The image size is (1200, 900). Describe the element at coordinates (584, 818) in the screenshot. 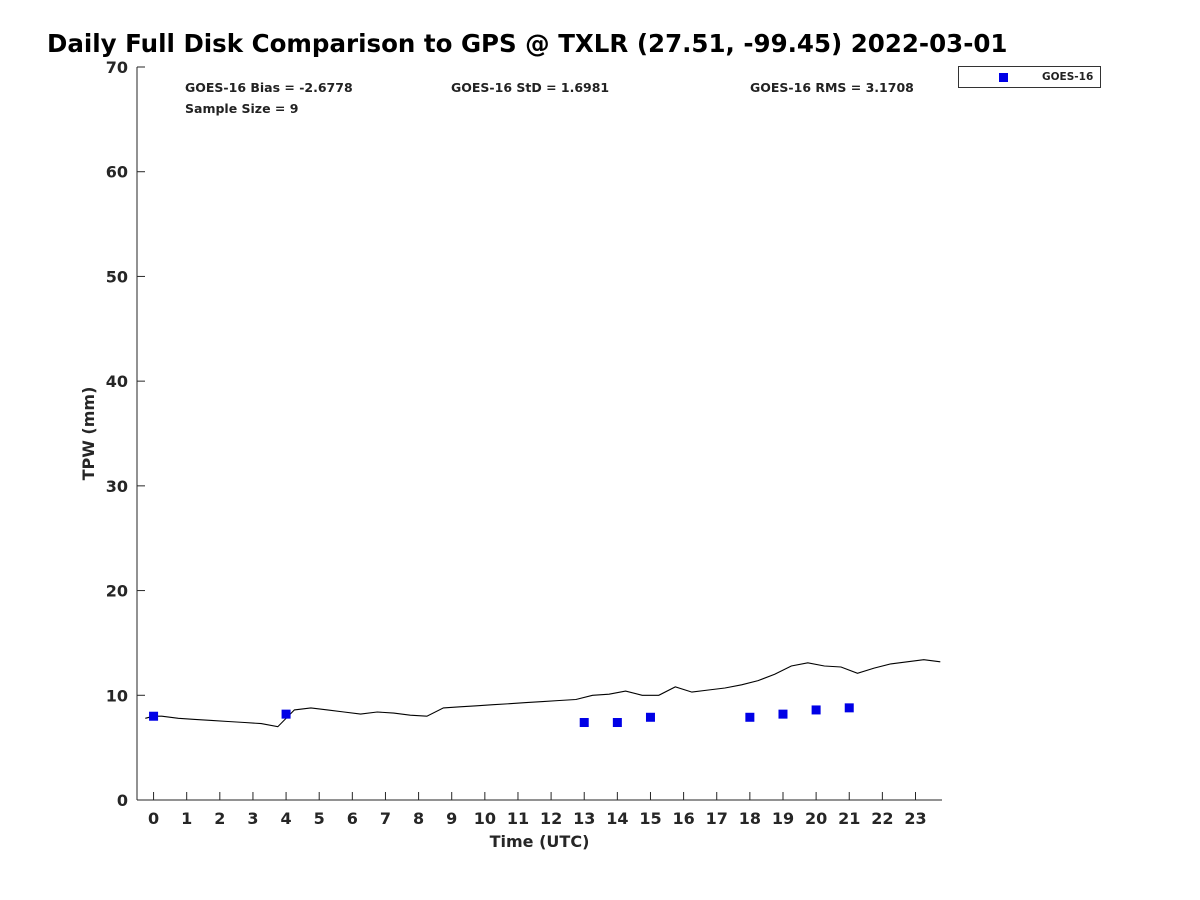

I see `x-tick-label: 13` at that location.